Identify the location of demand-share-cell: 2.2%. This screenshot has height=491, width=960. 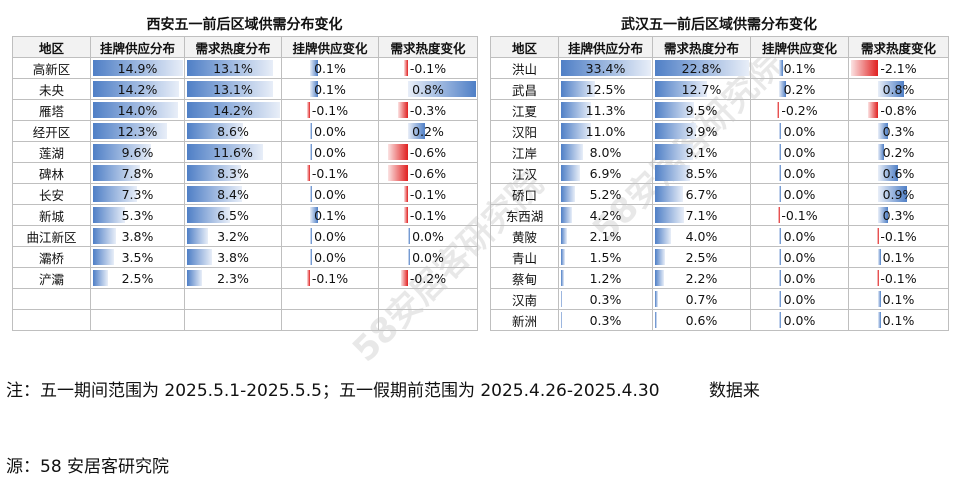
(701, 278).